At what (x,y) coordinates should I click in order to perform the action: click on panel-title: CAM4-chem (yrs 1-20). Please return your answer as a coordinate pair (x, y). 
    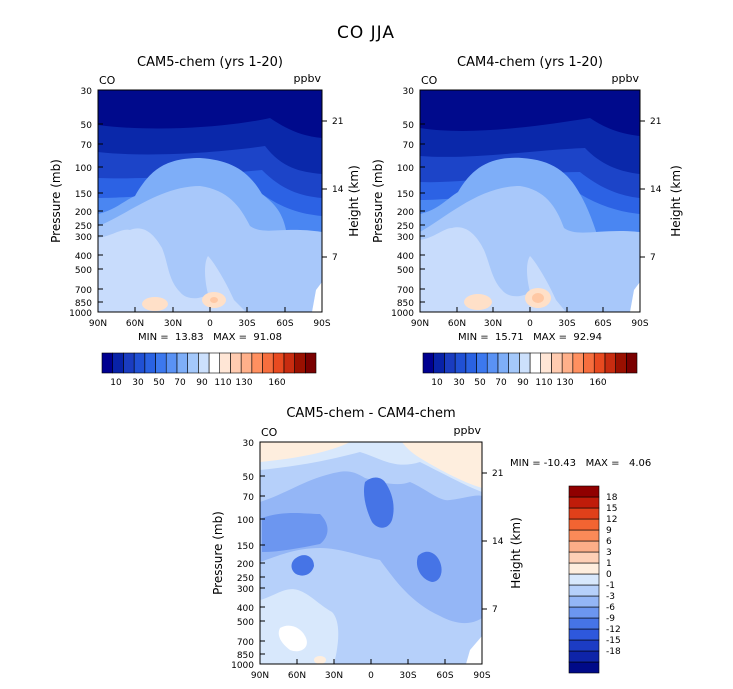
    Looking at the image, I should click on (530, 62).